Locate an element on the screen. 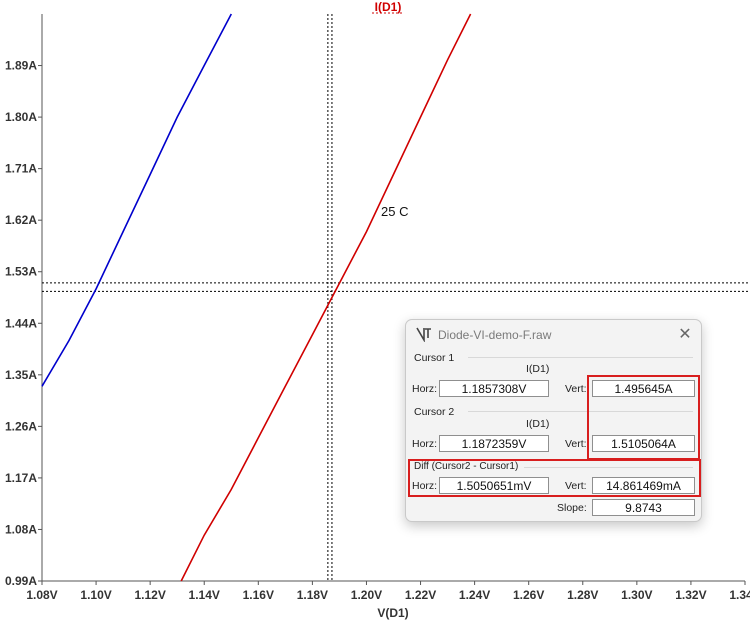 The image size is (750, 626). cursor2-horz-field: 1.1872359V is located at coordinates (494, 443).